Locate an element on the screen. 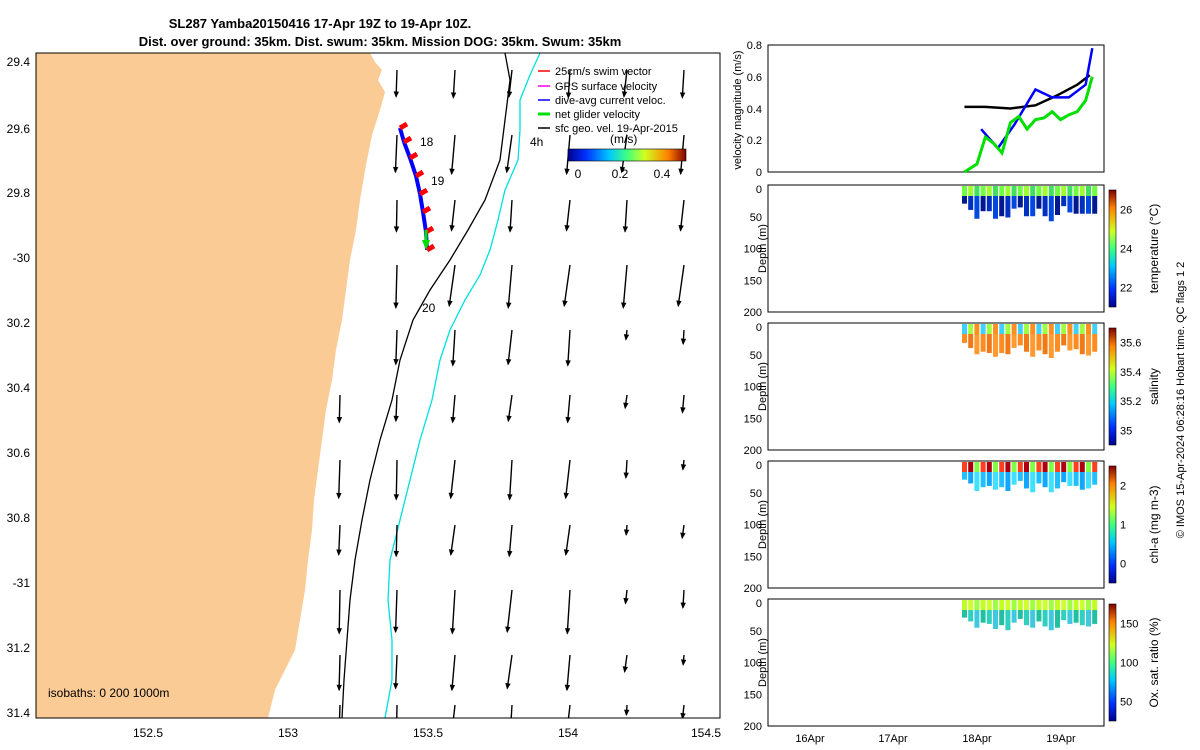 This screenshot has width=1200, height=750. section-panel: 0 50 100 150 200 Depth (m) 0 1 2 chl-a (mg m-3) is located at coordinates (952, 527).